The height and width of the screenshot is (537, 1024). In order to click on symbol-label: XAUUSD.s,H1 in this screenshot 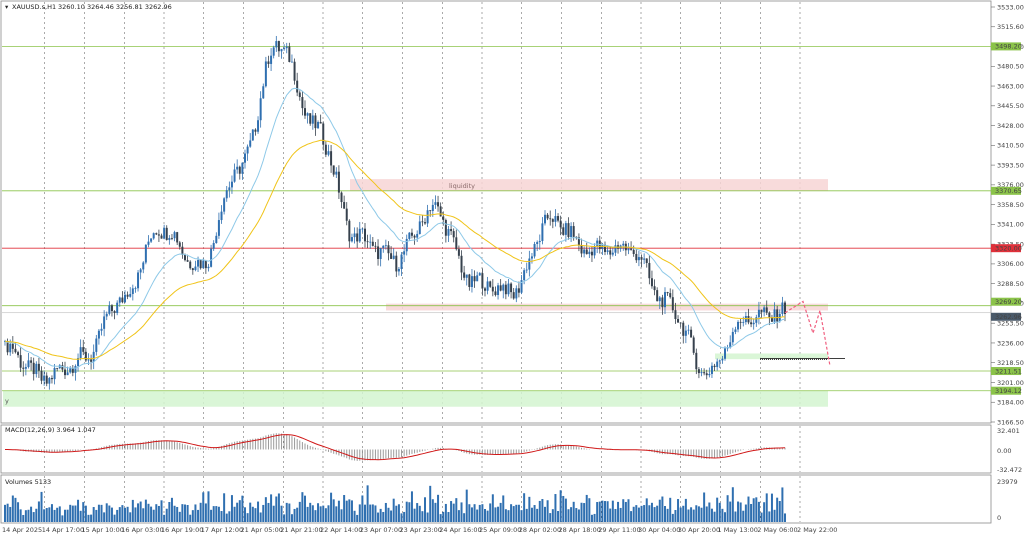, I will do `click(34, 7)`.